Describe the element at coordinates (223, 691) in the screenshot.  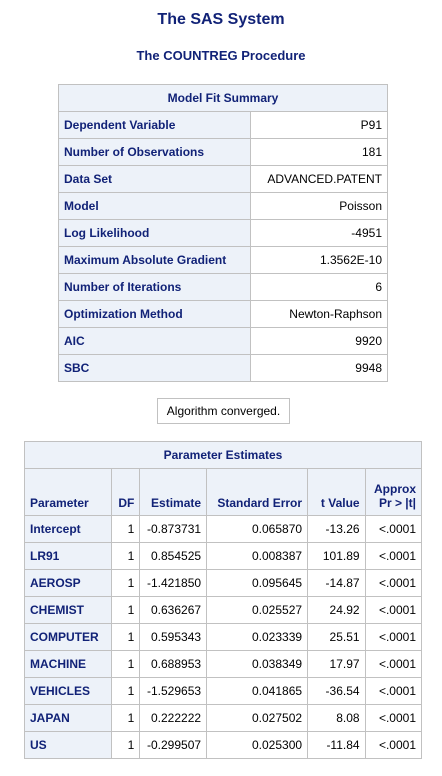
I see `table-row: VEHICLES 1 -1.529653 0.041865 -36.54 <.0001` at that location.